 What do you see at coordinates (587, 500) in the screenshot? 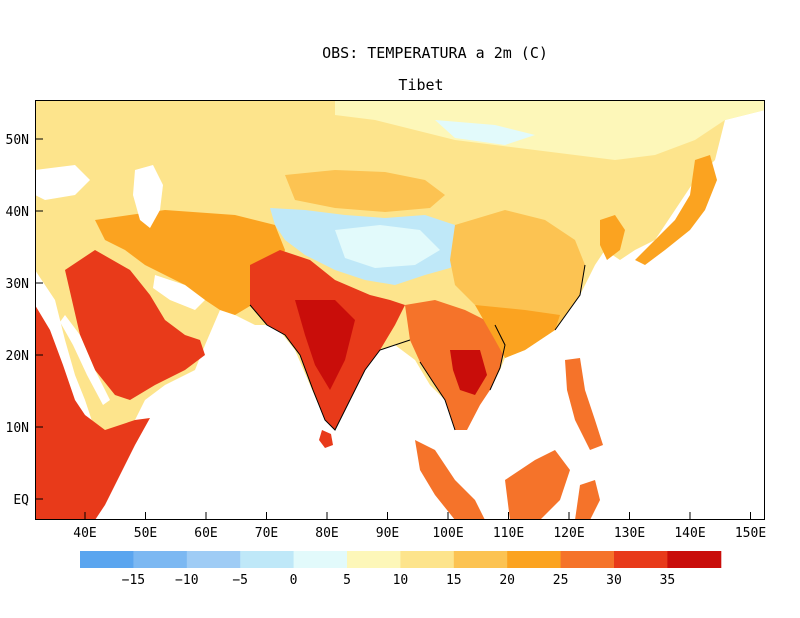
I see `sulawesi` at bounding box center [587, 500].